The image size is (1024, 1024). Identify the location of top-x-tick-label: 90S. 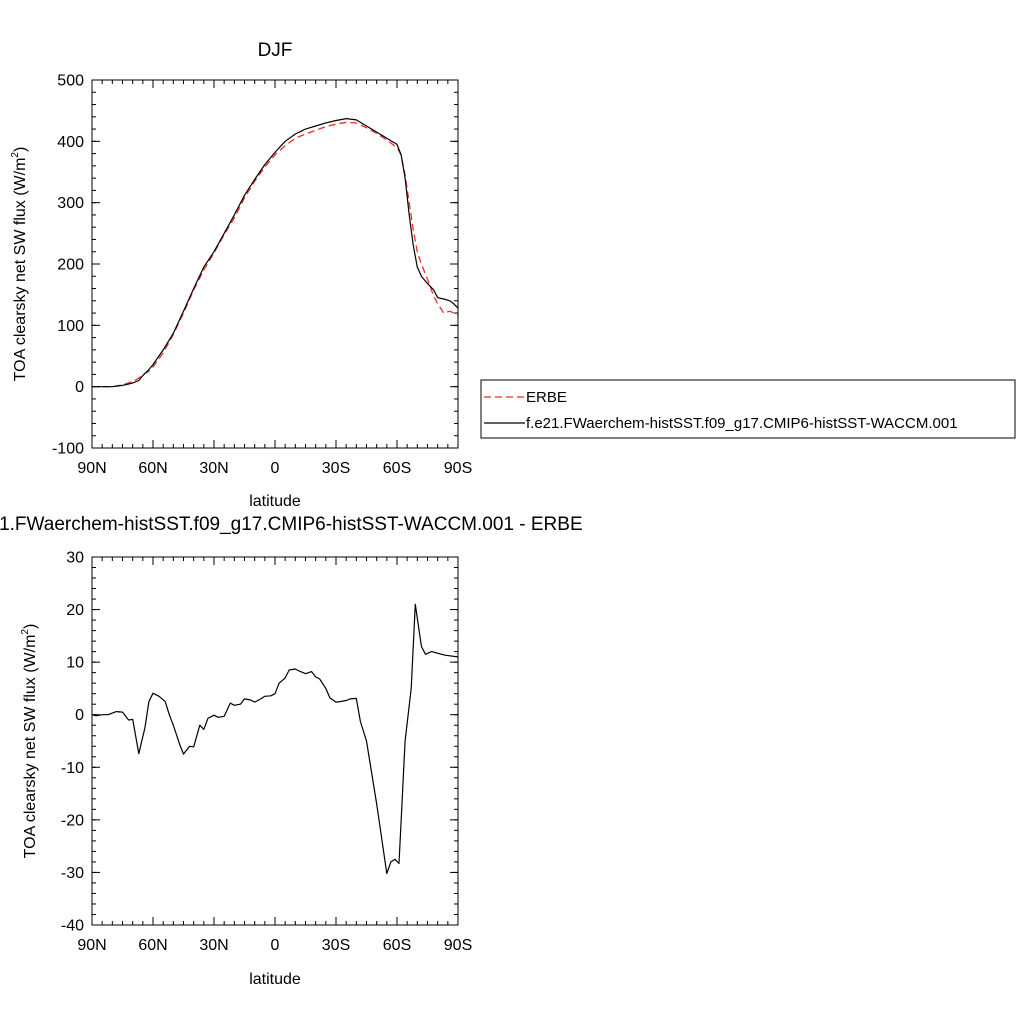
(458, 468).